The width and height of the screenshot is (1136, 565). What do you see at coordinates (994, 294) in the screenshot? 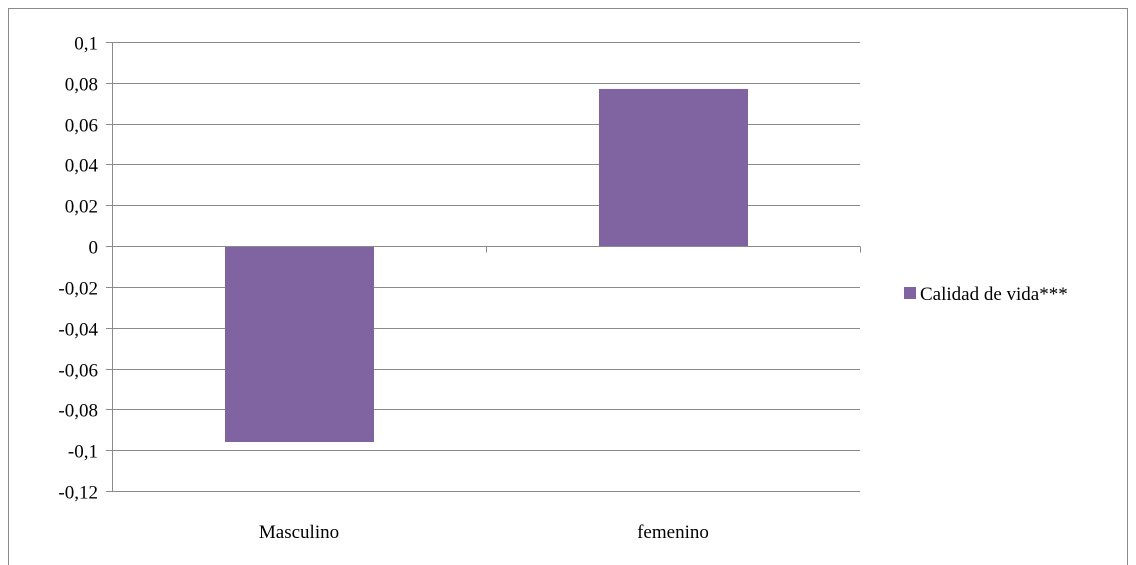
I see `legend-label: Calidad de vida***` at bounding box center [994, 294].